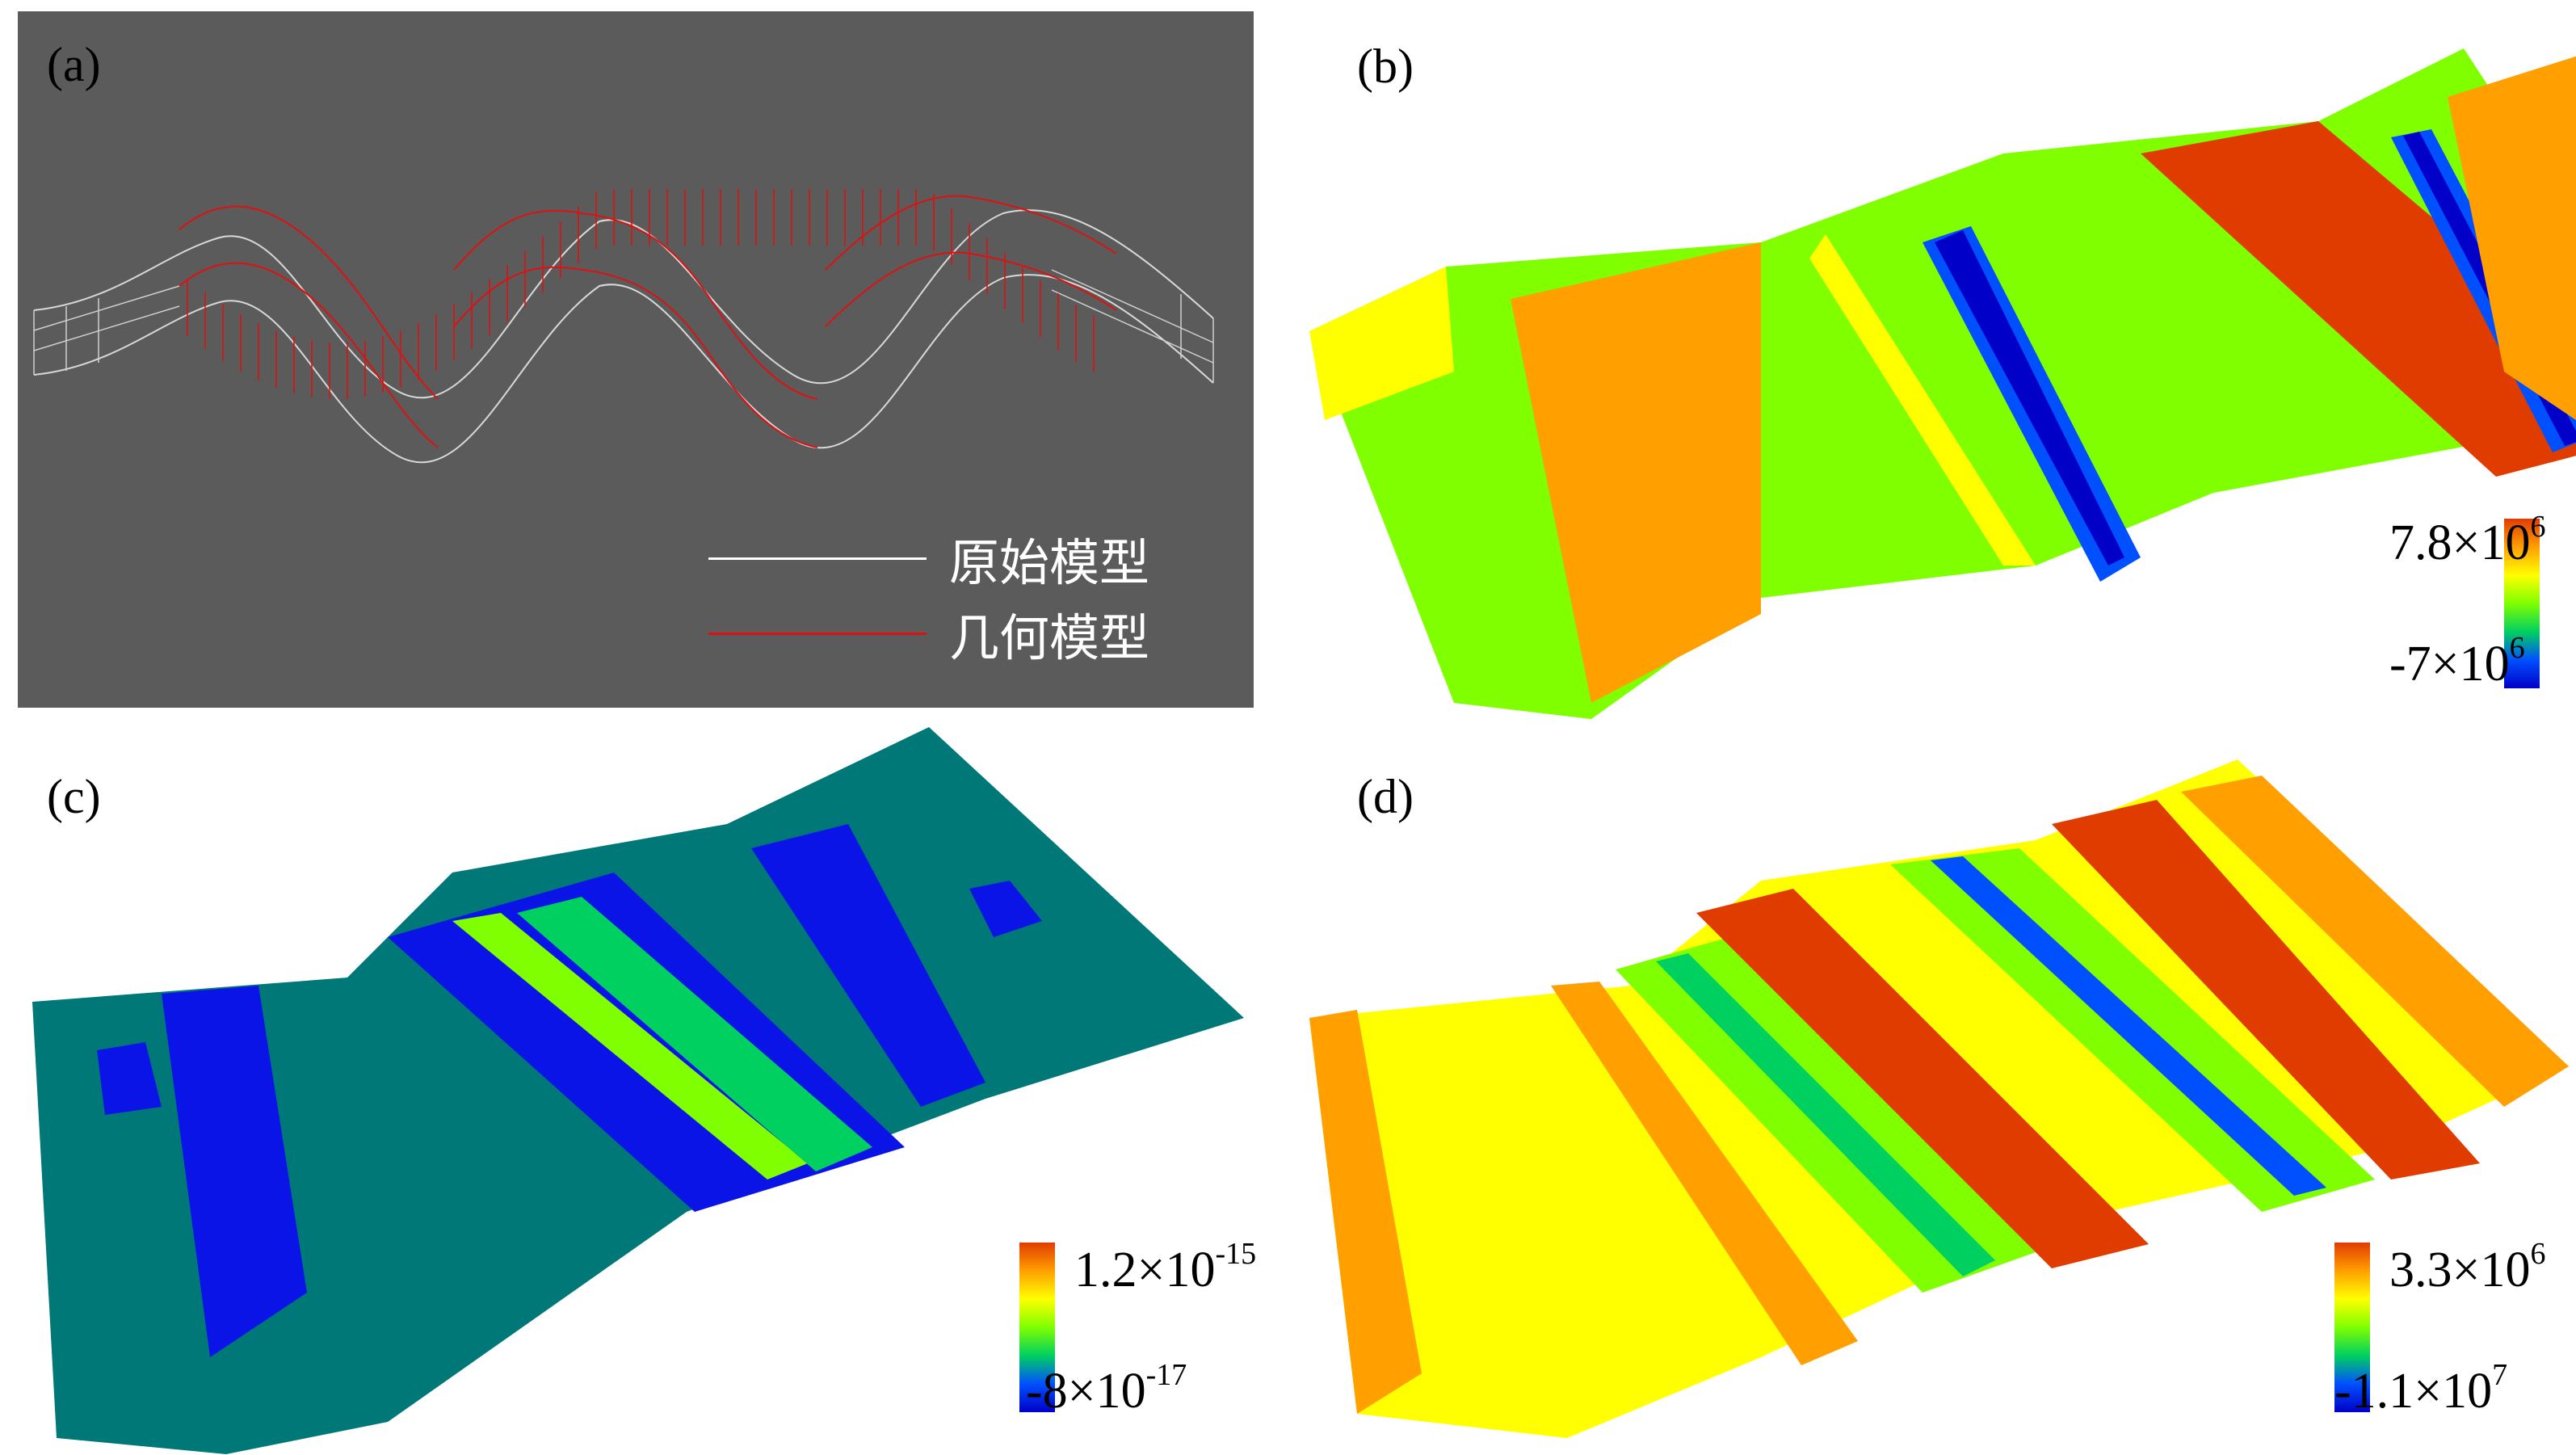 The height and width of the screenshot is (1455, 2576). What do you see at coordinates (2517, 648) in the screenshot?
I see `colorbar-b-min-exp: 6` at bounding box center [2517, 648].